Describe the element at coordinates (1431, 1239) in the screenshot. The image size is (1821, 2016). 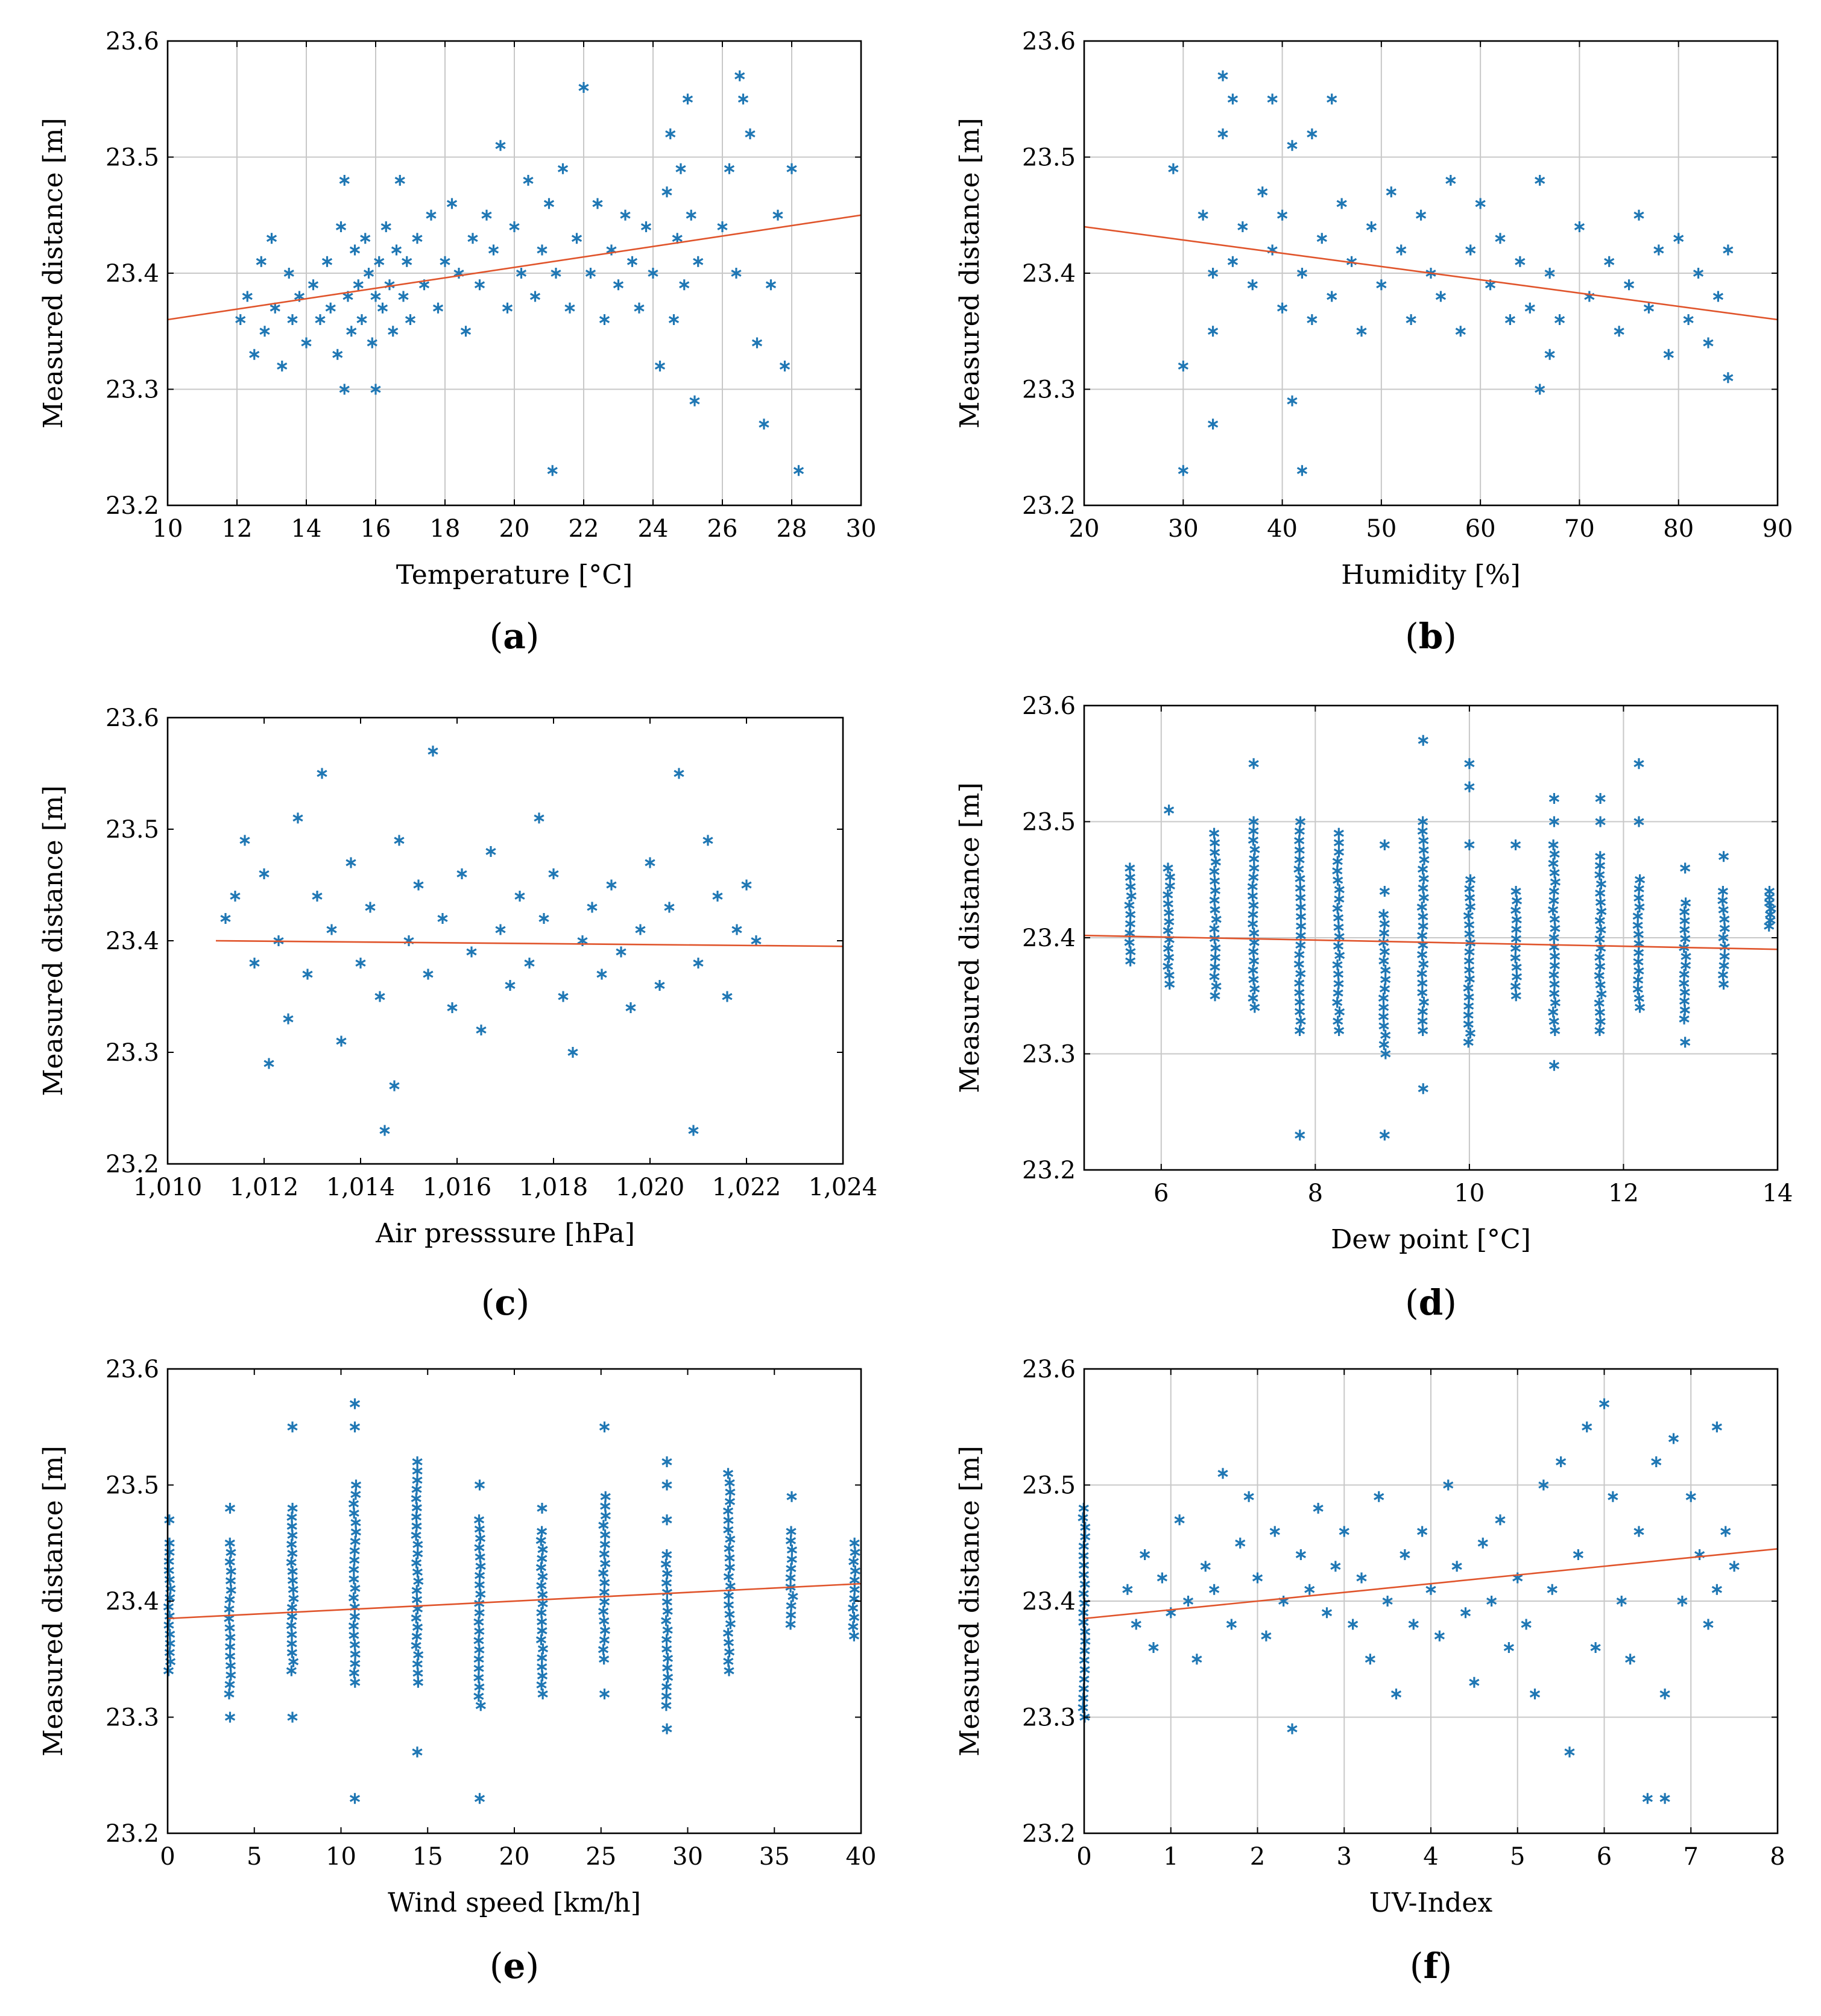
I see `x-axis-label: Dew point [°C]` at that location.